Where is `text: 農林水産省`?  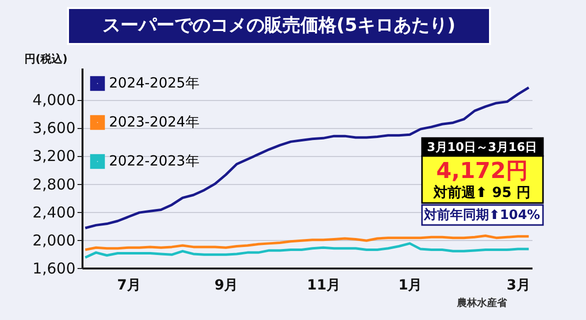 text: 農林水産省 is located at coordinates (482, 303).